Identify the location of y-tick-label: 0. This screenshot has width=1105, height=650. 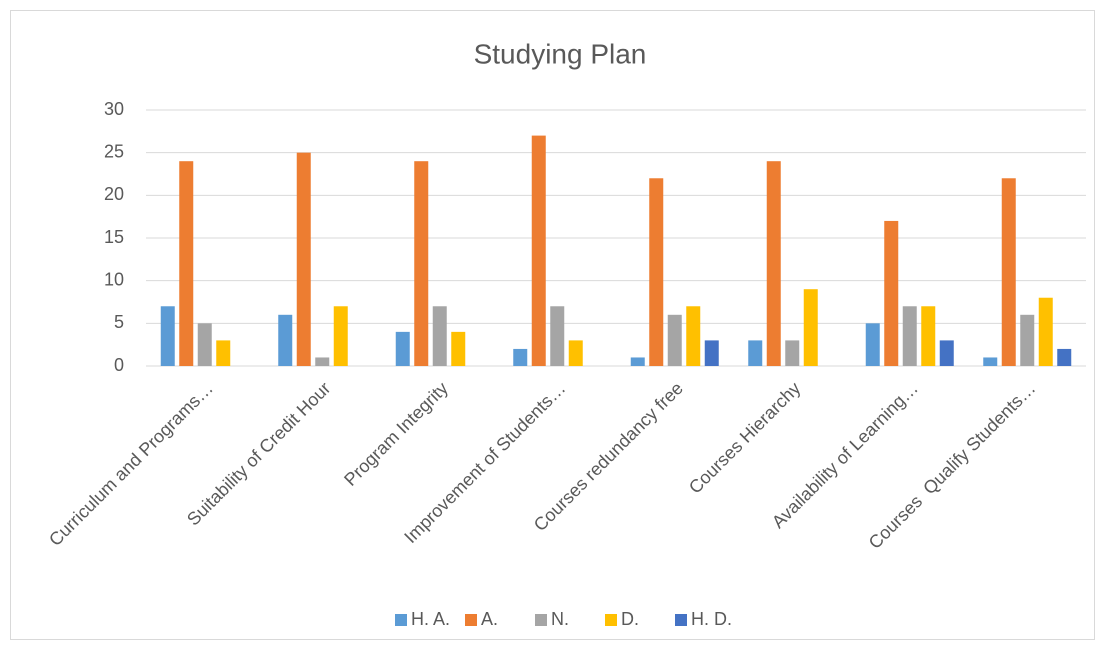
(119, 365).